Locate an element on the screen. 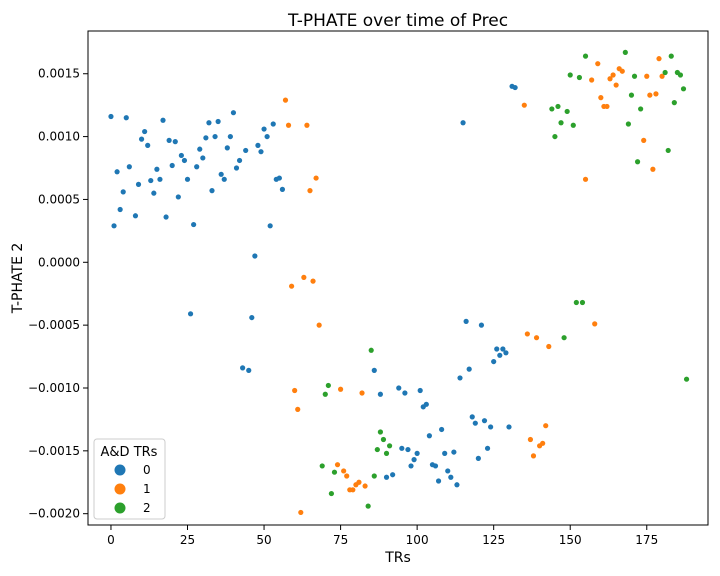 The width and height of the screenshot is (720, 576). y-tick-label: −0.0020 is located at coordinates (54, 514).